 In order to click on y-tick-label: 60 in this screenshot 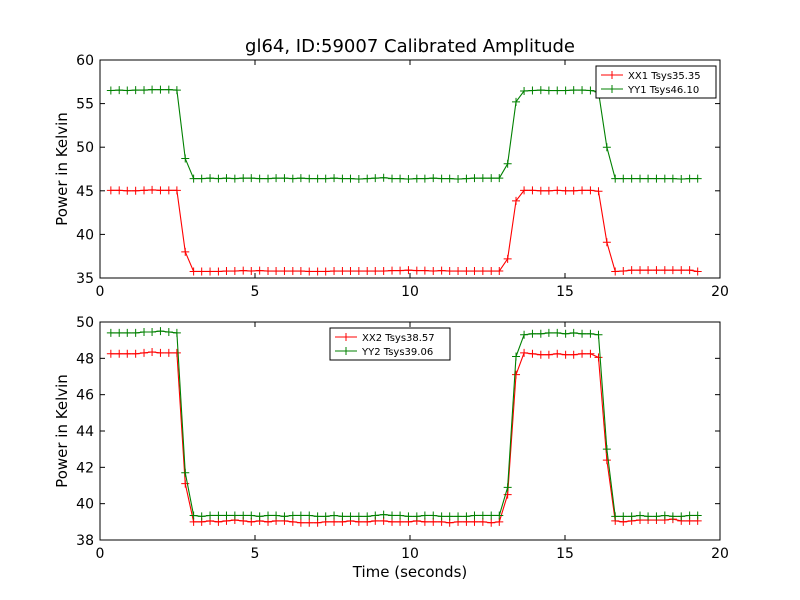, I will do `click(85, 61)`.